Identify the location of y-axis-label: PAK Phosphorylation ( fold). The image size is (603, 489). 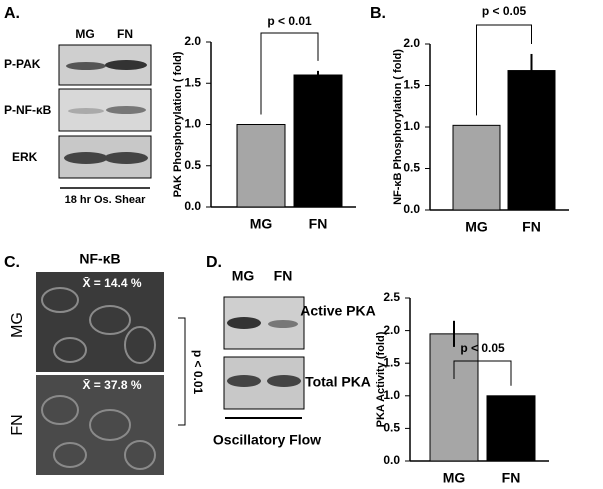
(178, 124).